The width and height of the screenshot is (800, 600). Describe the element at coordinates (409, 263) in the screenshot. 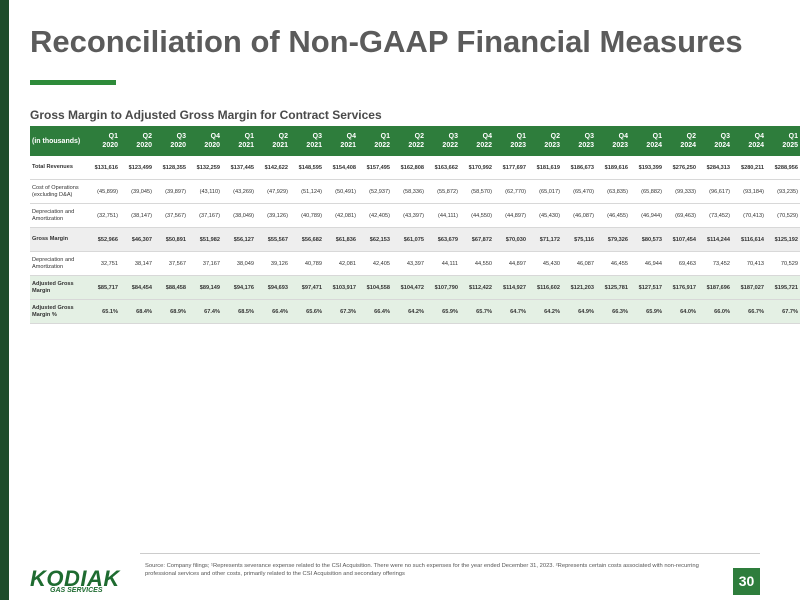

I see `cell: 43,397` at that location.